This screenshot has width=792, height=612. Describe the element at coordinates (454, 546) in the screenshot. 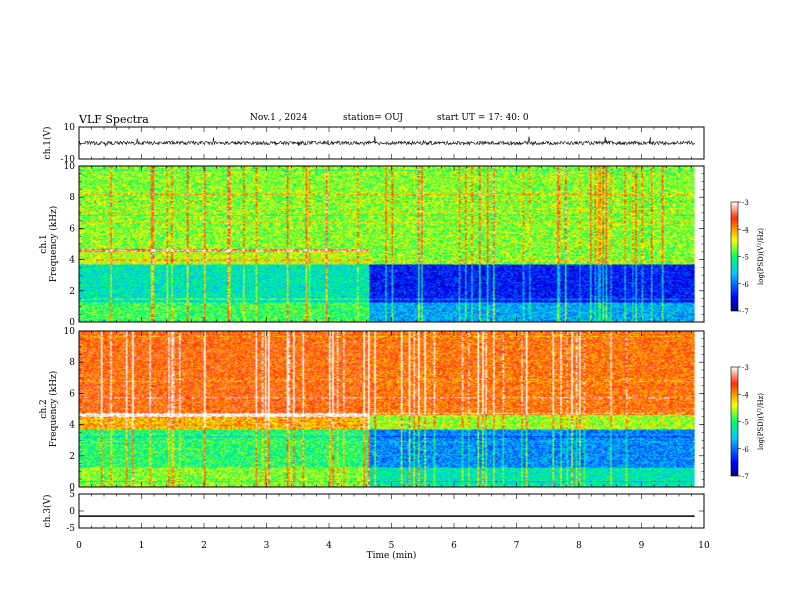

I see `x-tick-label: 6` at that location.